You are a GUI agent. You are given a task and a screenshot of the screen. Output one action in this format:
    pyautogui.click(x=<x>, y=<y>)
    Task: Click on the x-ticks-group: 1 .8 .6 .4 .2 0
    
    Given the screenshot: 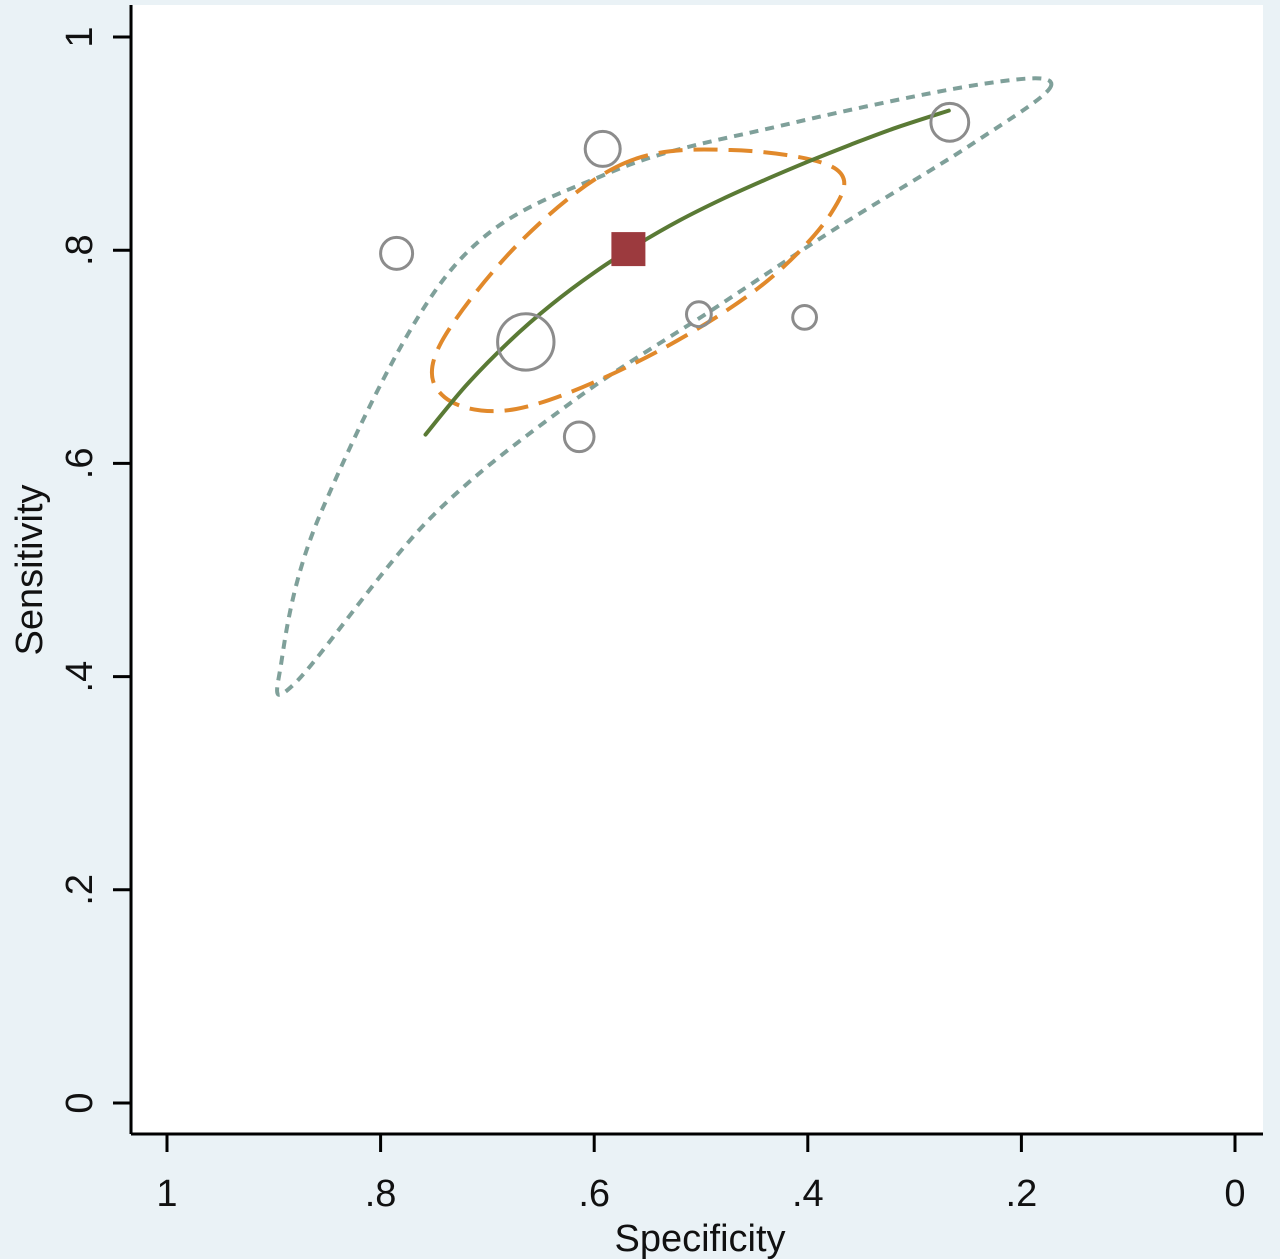 What is the action you would take?
    pyautogui.click(x=701, y=1174)
    